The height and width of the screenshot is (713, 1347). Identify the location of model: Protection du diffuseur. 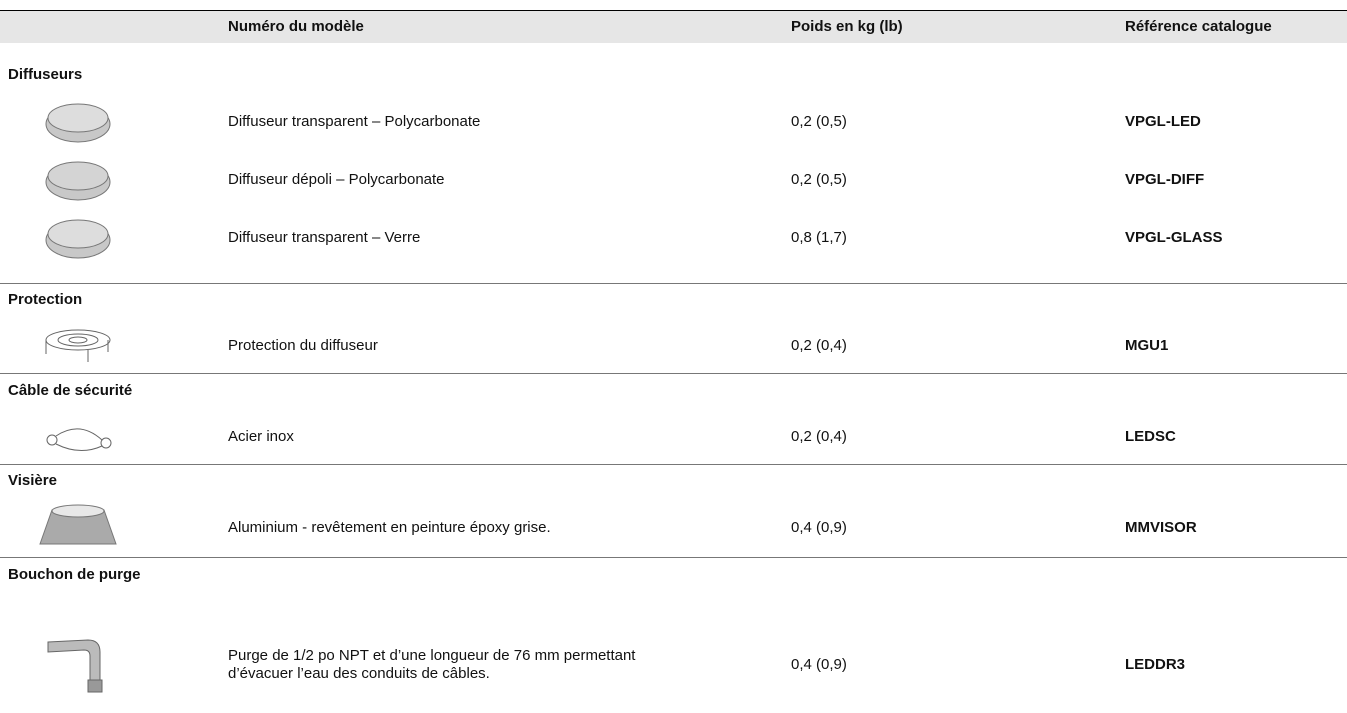
(303, 345).